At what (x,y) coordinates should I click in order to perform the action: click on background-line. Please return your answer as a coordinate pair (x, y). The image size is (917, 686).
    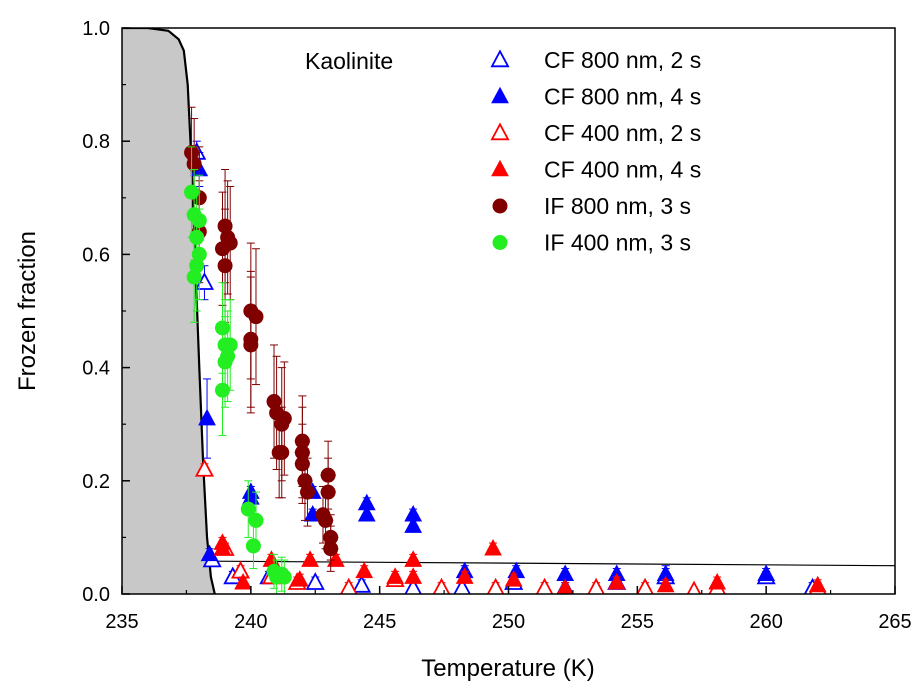
    Looking at the image, I should click on (553, 563).